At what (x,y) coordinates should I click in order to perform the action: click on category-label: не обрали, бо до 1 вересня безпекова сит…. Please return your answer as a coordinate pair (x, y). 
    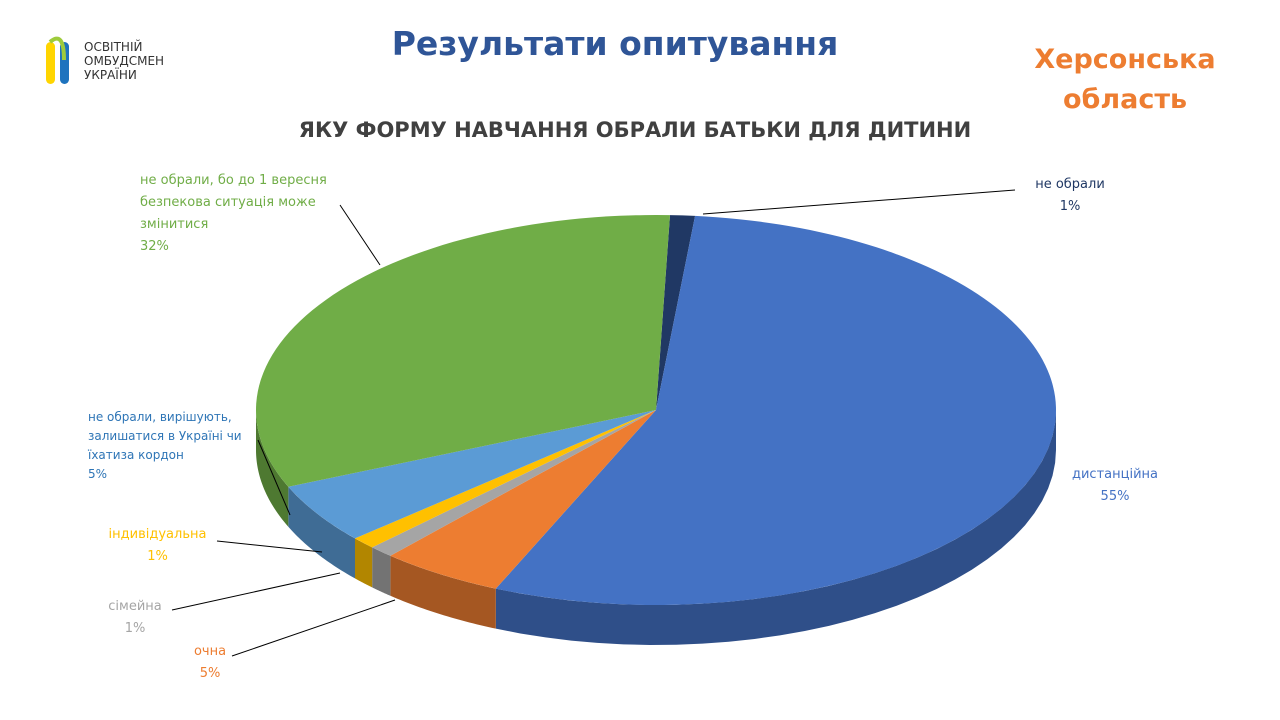
    Looking at the image, I should click on (233, 202).